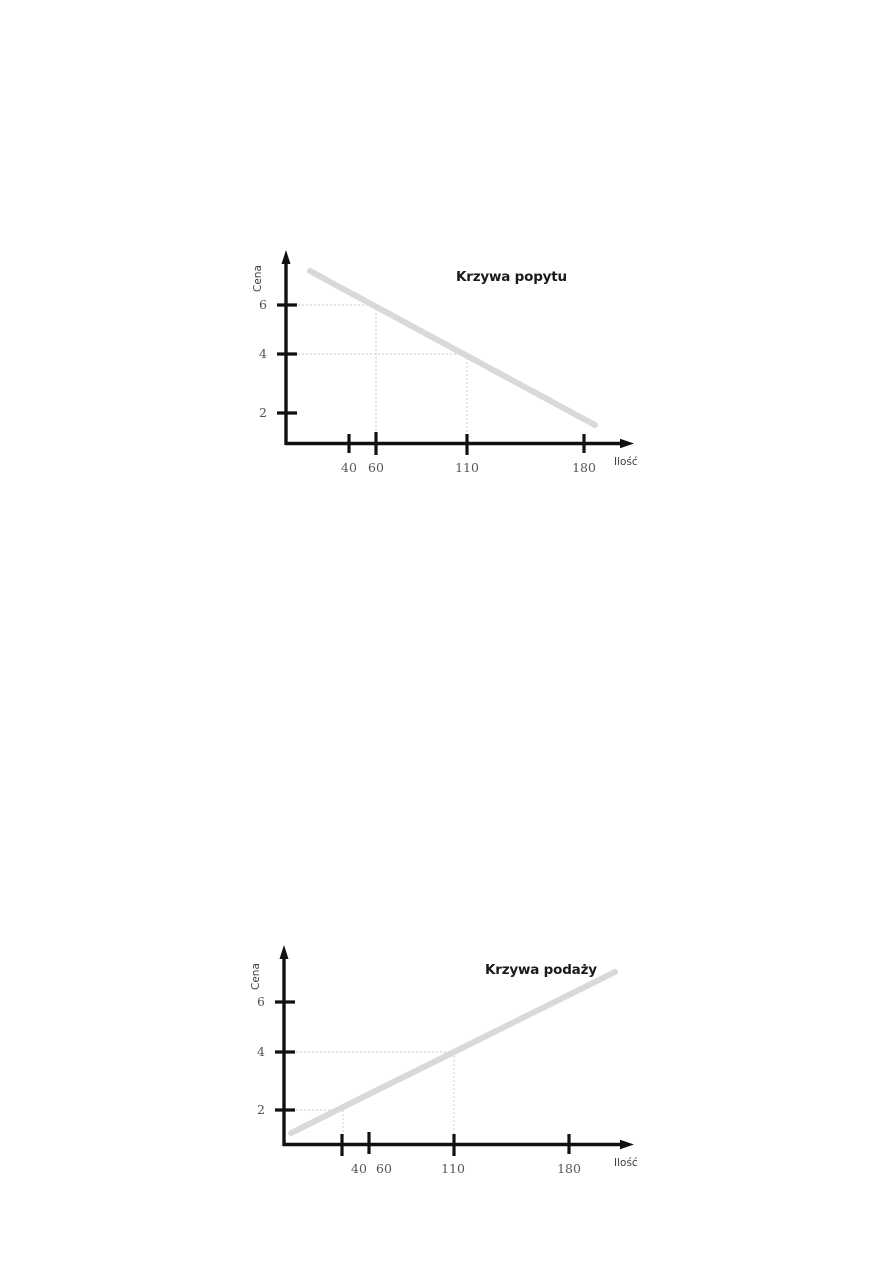 Image resolution: width=893 pixels, height=1263 pixels. Describe the element at coordinates (541, 970) in the screenshot. I see `chart-title-supply: Krzywa podaży` at that location.